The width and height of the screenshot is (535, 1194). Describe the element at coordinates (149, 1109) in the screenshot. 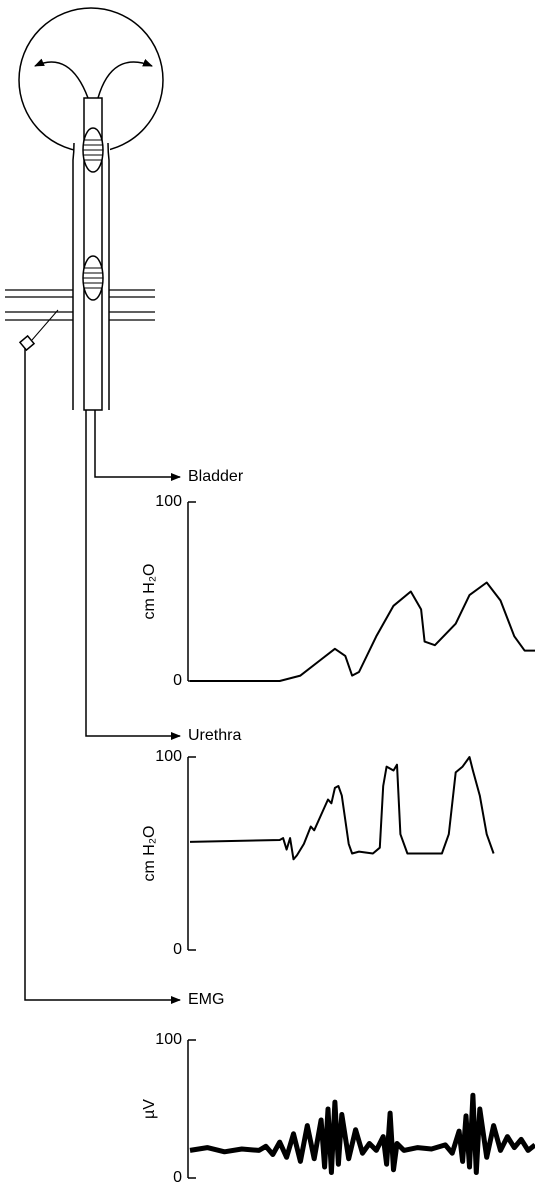

I see `y-axis-label: µV` at that location.